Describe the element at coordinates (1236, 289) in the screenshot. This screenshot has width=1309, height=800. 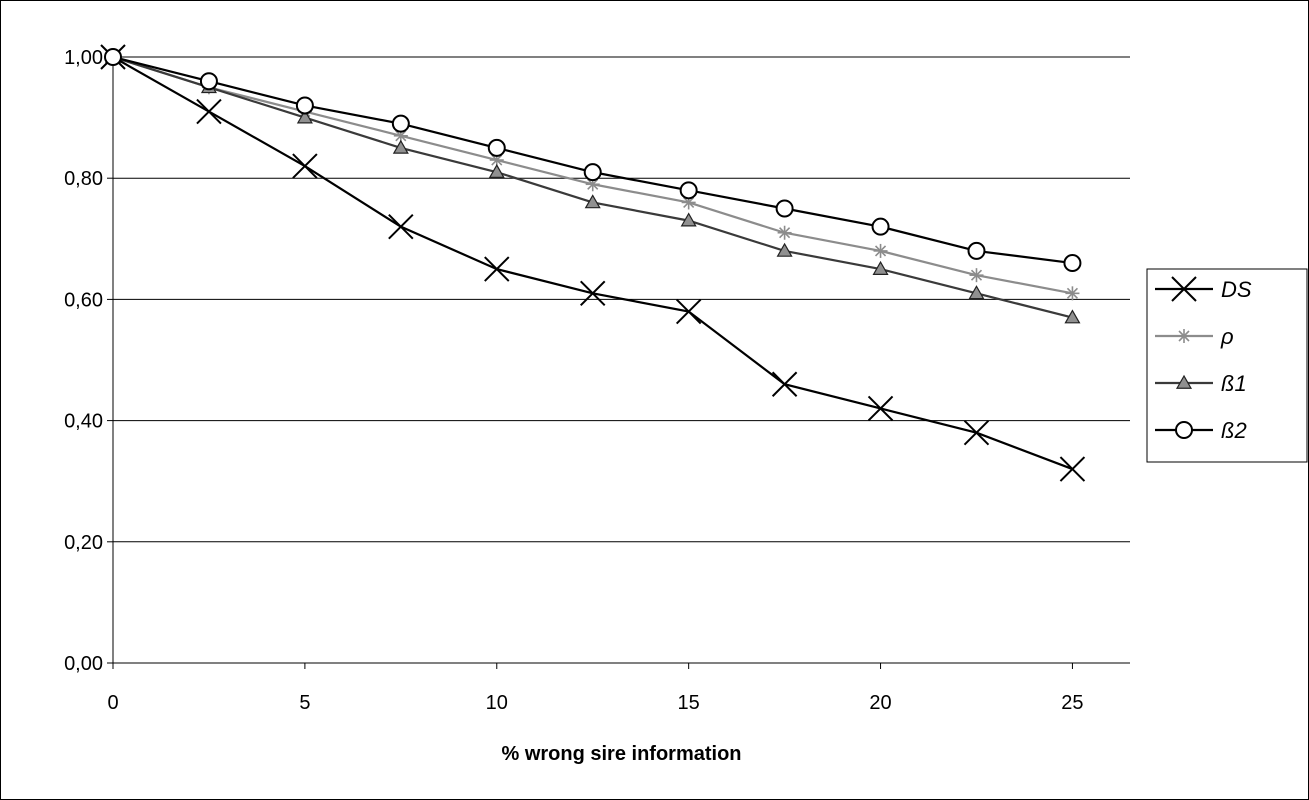
I see `legend-label: DS` at that location.